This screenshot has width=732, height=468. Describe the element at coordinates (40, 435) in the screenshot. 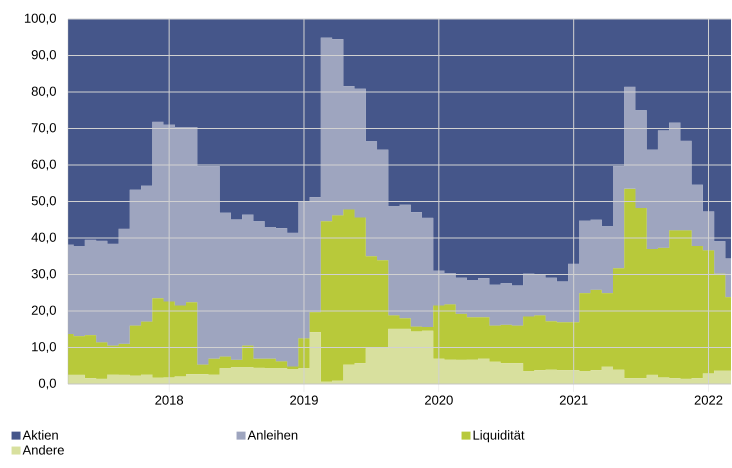

I see `legend-label: Aktien` at that location.